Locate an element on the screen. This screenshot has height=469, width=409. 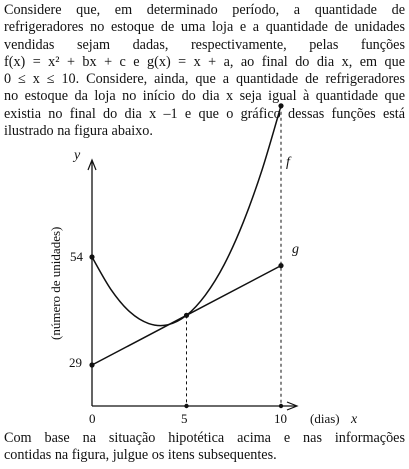
point-intersection is located at coordinates (186, 315).